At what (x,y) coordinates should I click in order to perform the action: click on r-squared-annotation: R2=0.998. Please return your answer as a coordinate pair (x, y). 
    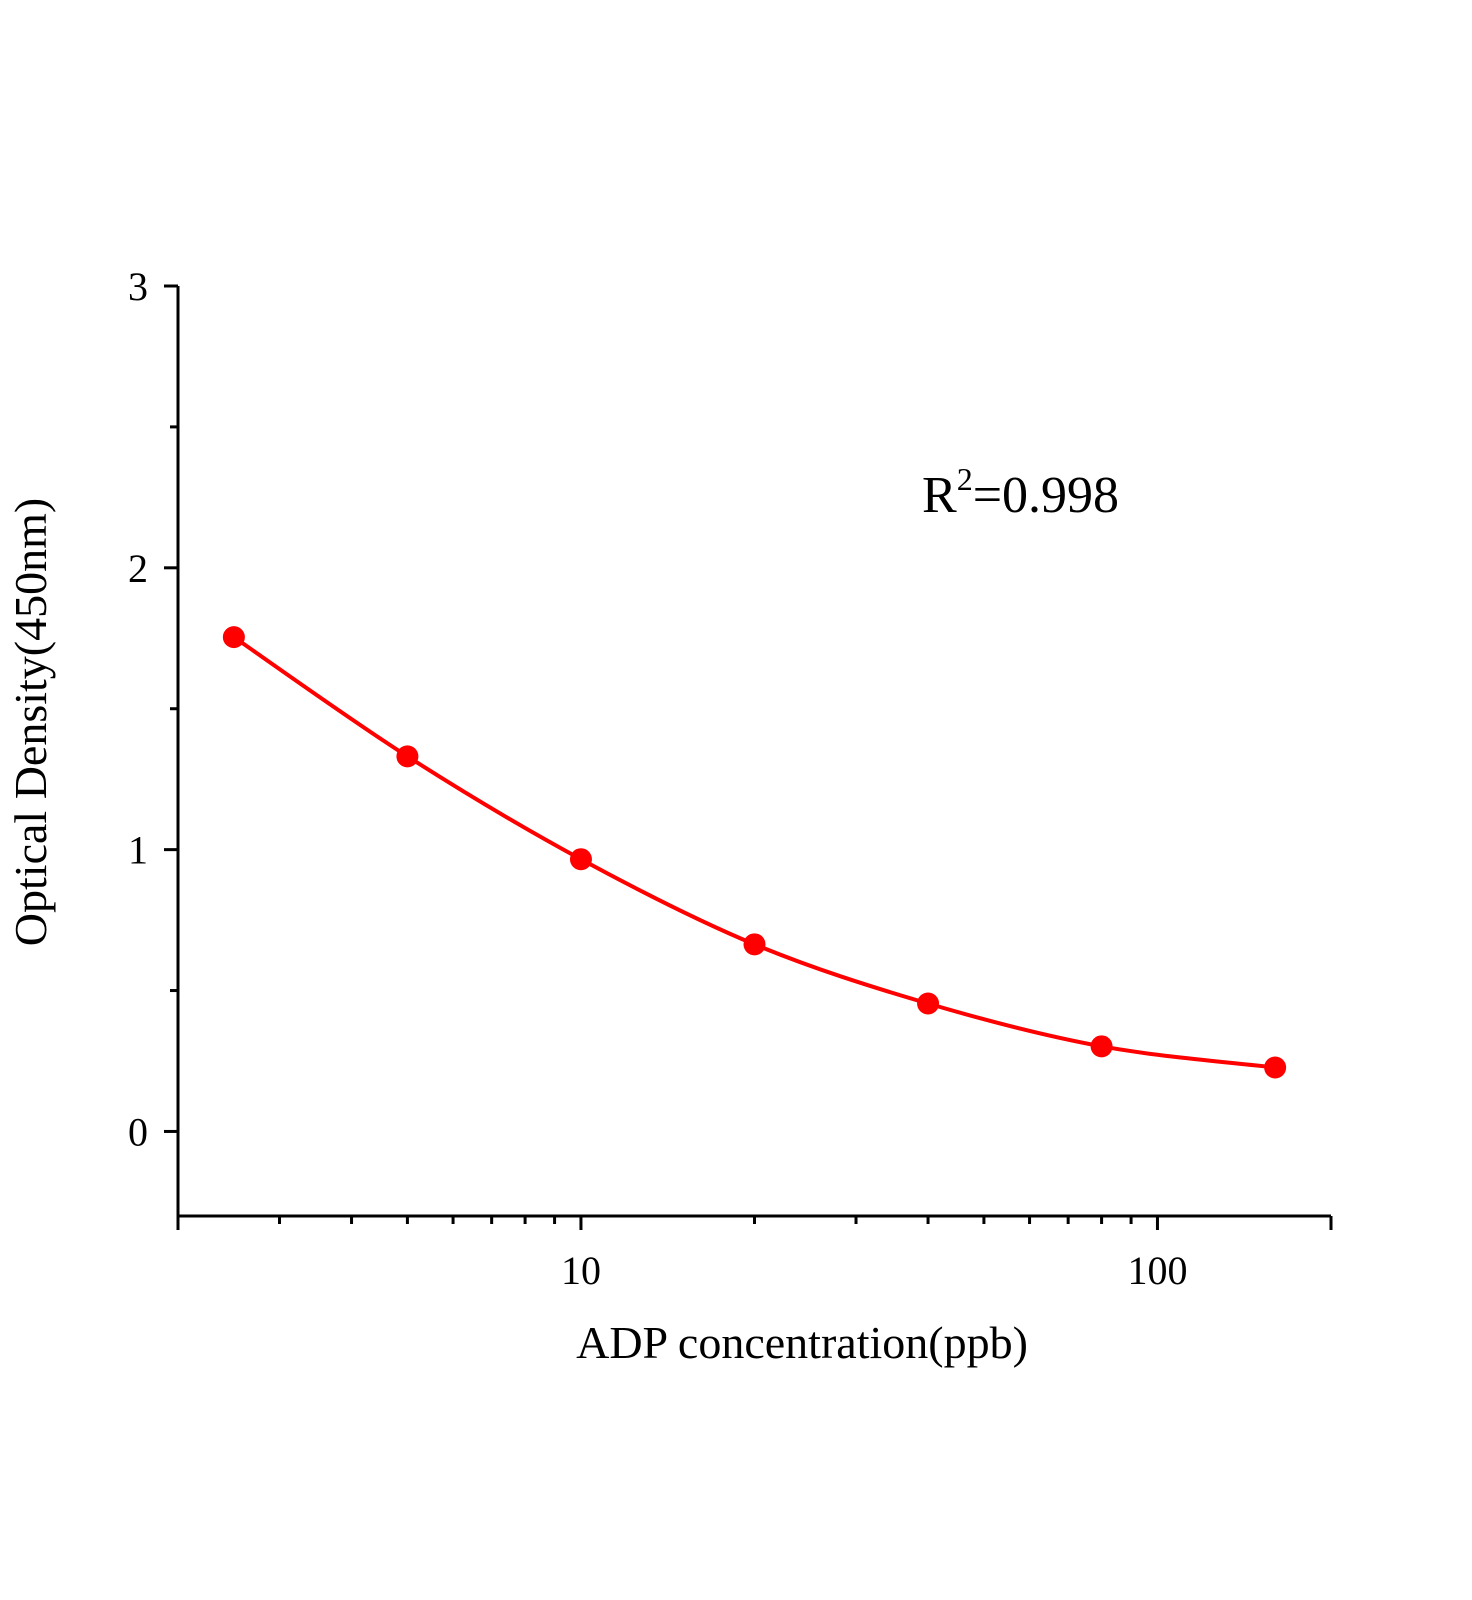
    Looking at the image, I should click on (1020, 492).